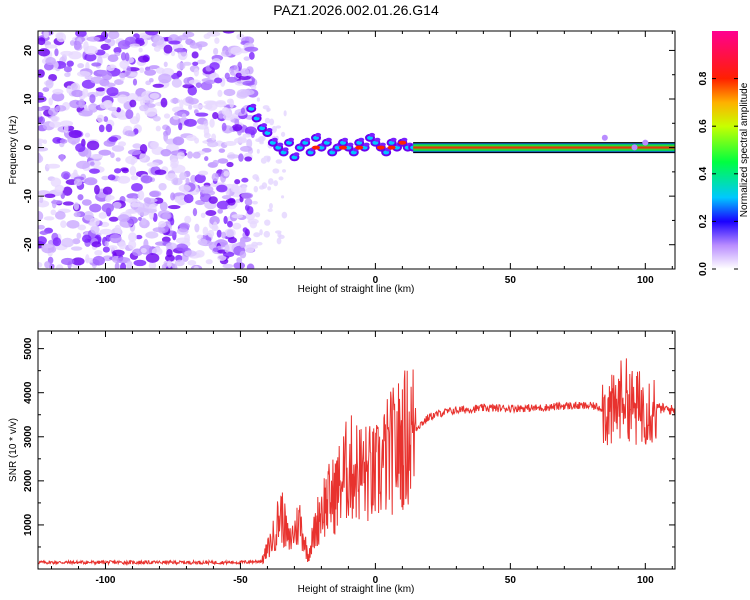 This screenshot has width=750, height=600. Describe the element at coordinates (13, 450) in the screenshot. I see `snr-y-label: SNR (10 * v/v)` at that location.